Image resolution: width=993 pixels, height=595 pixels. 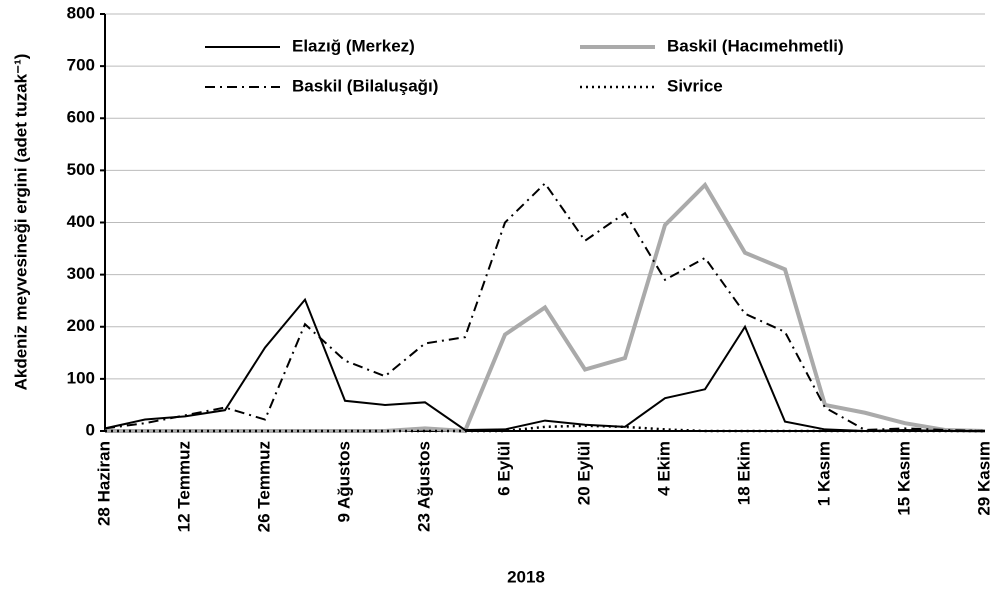 I want to click on y-tick-label: 300, so click(x=81, y=273).